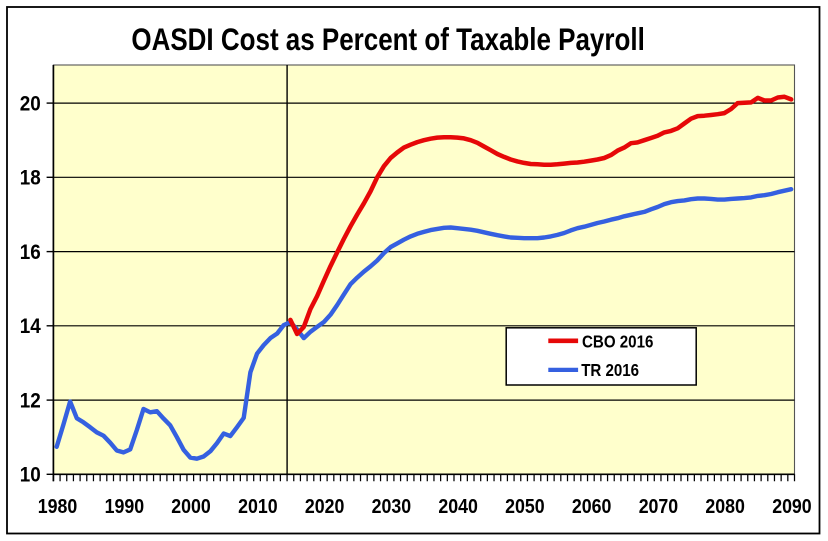 The image size is (828, 541). I want to click on svg-text: TR 2016, so click(610, 370).